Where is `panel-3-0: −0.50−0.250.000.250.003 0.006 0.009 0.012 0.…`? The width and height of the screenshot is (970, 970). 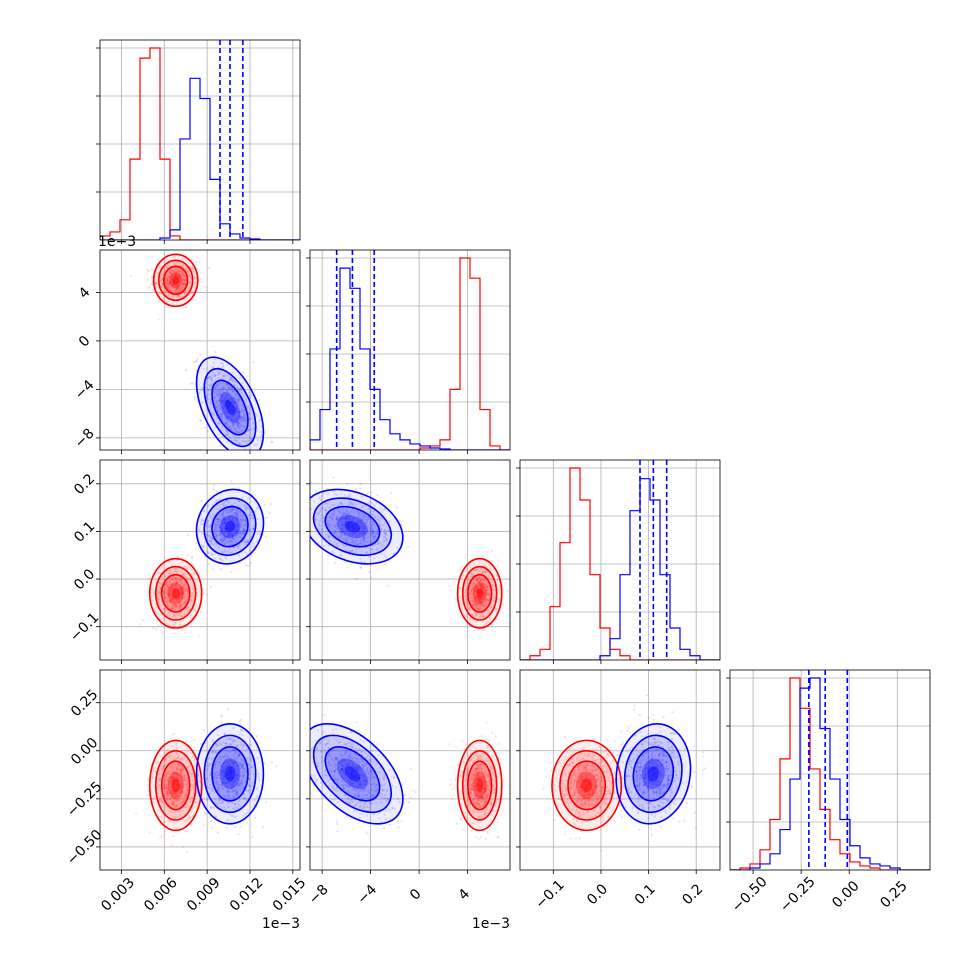
panel-3-0: −0.50−0.250.000.250.003 0.006 0.009 0.012 0.… is located at coordinates (186, 800).